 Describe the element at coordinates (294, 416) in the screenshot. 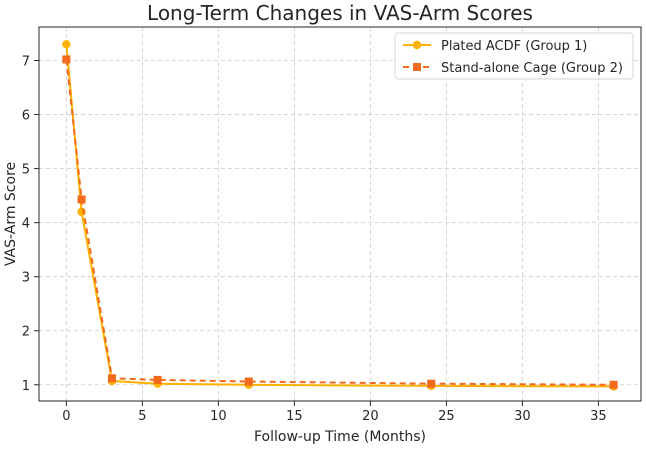

I see `x-tick-label: 15` at that location.